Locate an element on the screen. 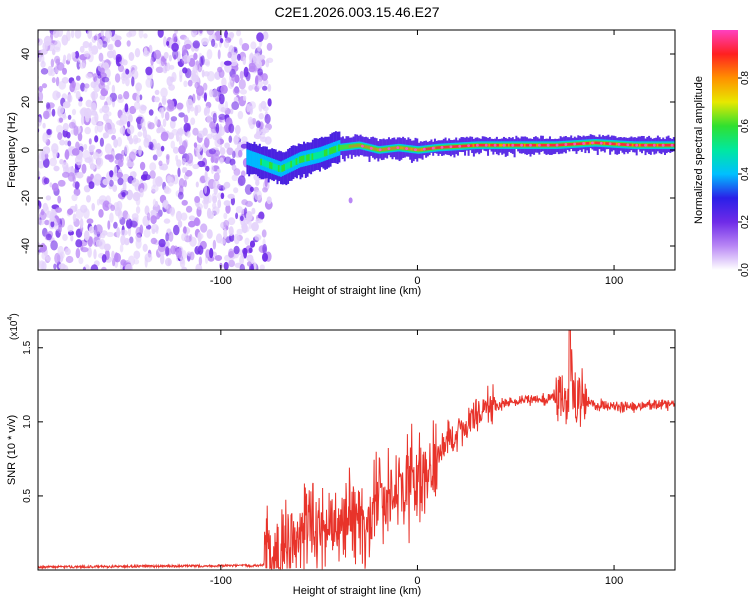 This screenshot has width=750, height=600. y-tick-label: 1.0 is located at coordinates (27, 421).